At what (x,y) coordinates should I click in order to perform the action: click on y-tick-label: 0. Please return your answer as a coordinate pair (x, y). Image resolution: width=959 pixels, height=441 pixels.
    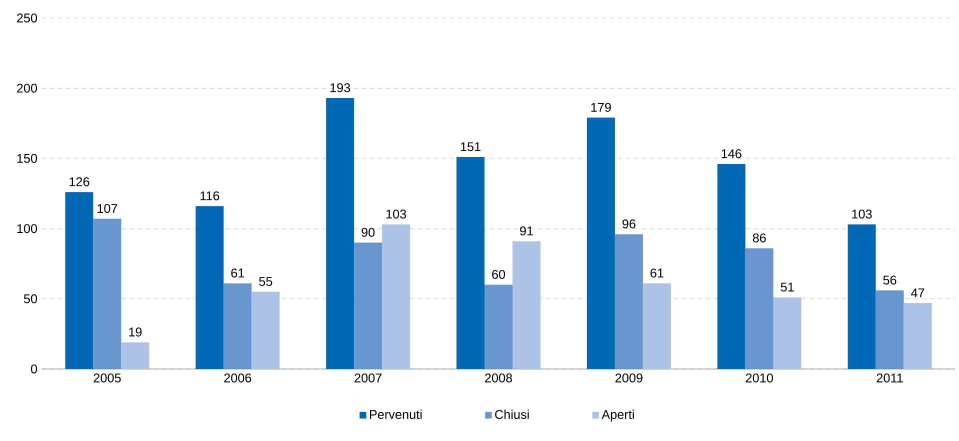
    Looking at the image, I should click on (34, 369).